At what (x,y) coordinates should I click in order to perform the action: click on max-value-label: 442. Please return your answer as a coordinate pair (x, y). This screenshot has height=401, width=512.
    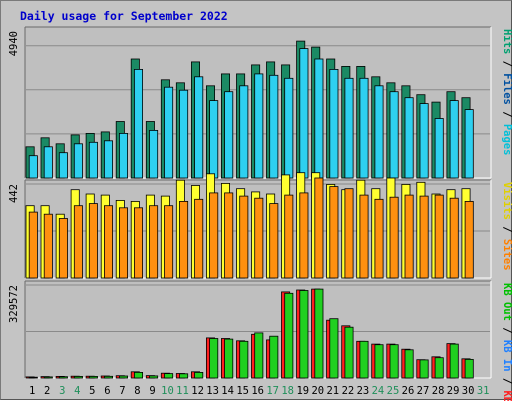
    Looking at the image, I should click on (14, 193).